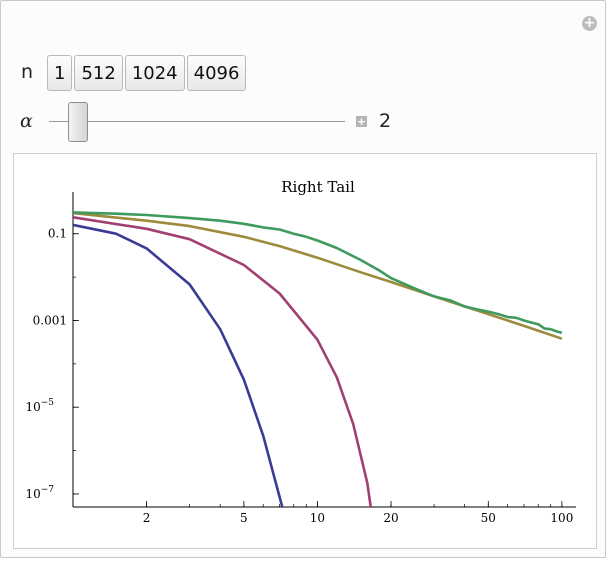 The width and height of the screenshot is (610, 564). What do you see at coordinates (390, 518) in the screenshot?
I see `x-tick-label: 20` at bounding box center [390, 518].